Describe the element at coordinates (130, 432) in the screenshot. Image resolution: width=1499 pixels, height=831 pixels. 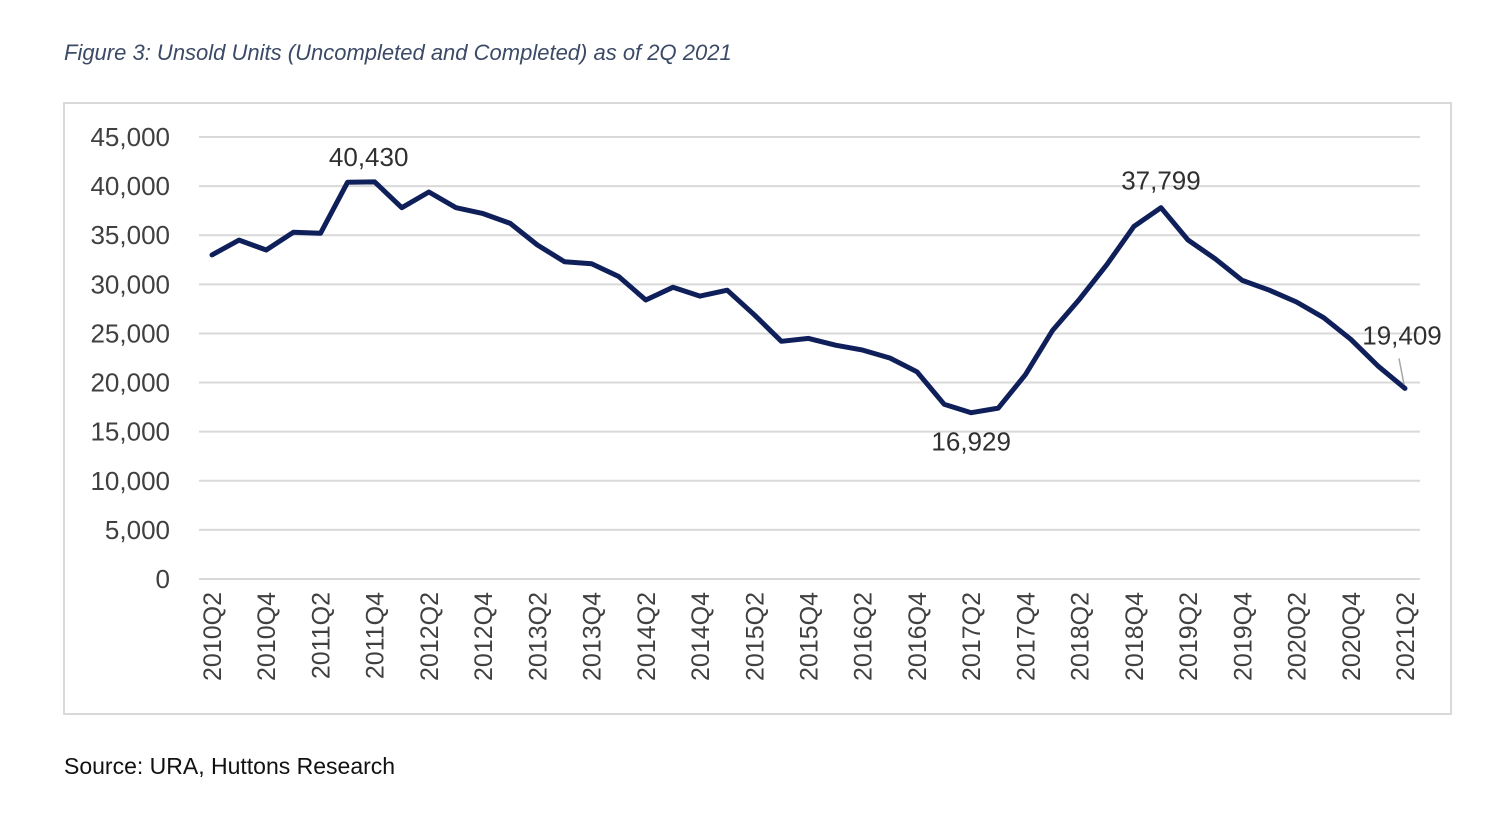
I see `y-tick-label: 15,000` at that location.